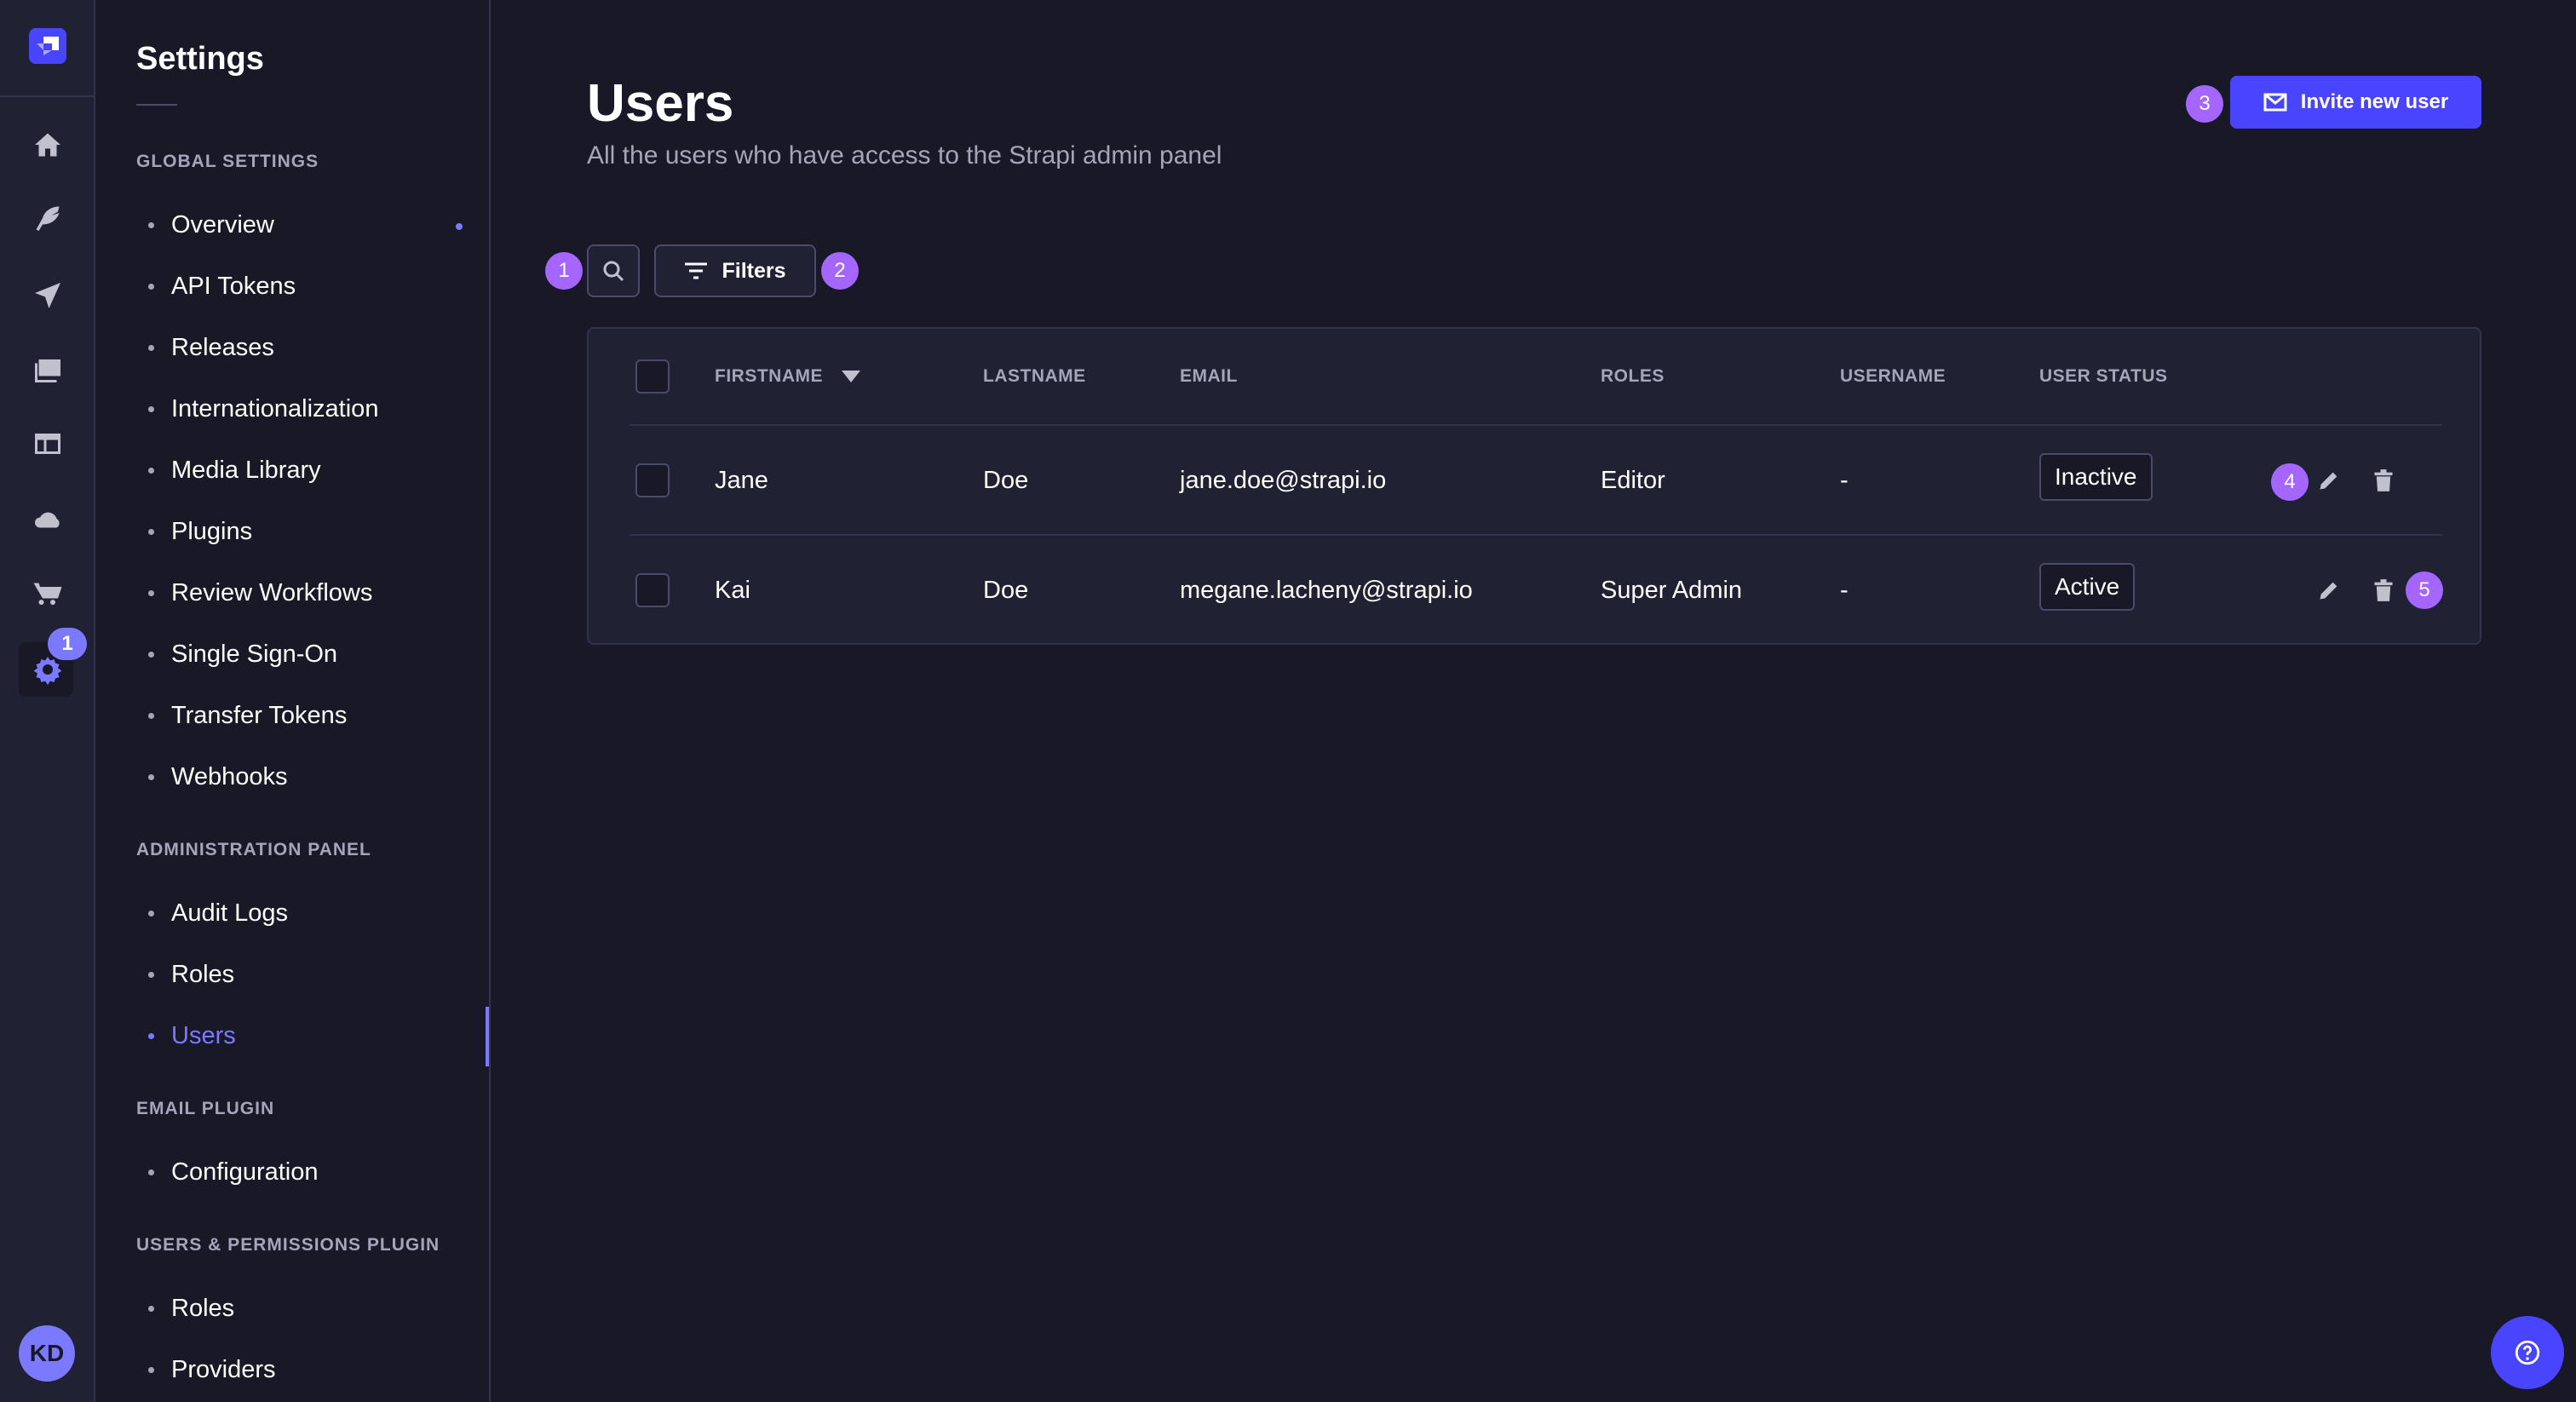  Describe the element at coordinates (288, 1245) in the screenshot. I see `section-users-permissions-plugin: USERS & PERMISSIONS PLUGIN` at that location.